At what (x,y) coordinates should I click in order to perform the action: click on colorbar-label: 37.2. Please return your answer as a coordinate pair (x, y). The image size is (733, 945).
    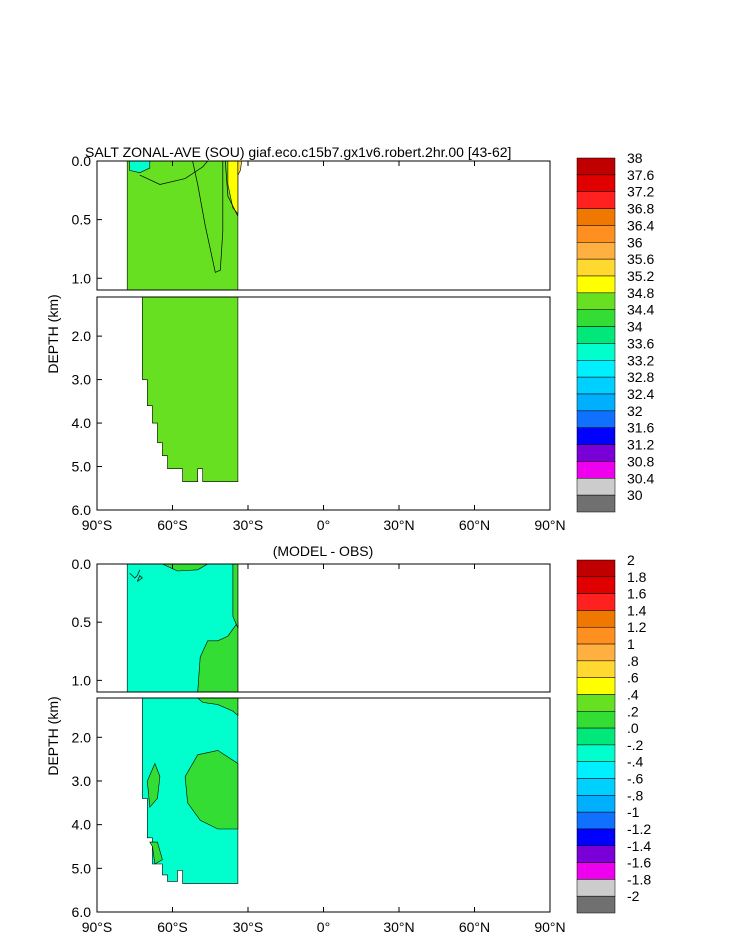
    Looking at the image, I should click on (640, 192).